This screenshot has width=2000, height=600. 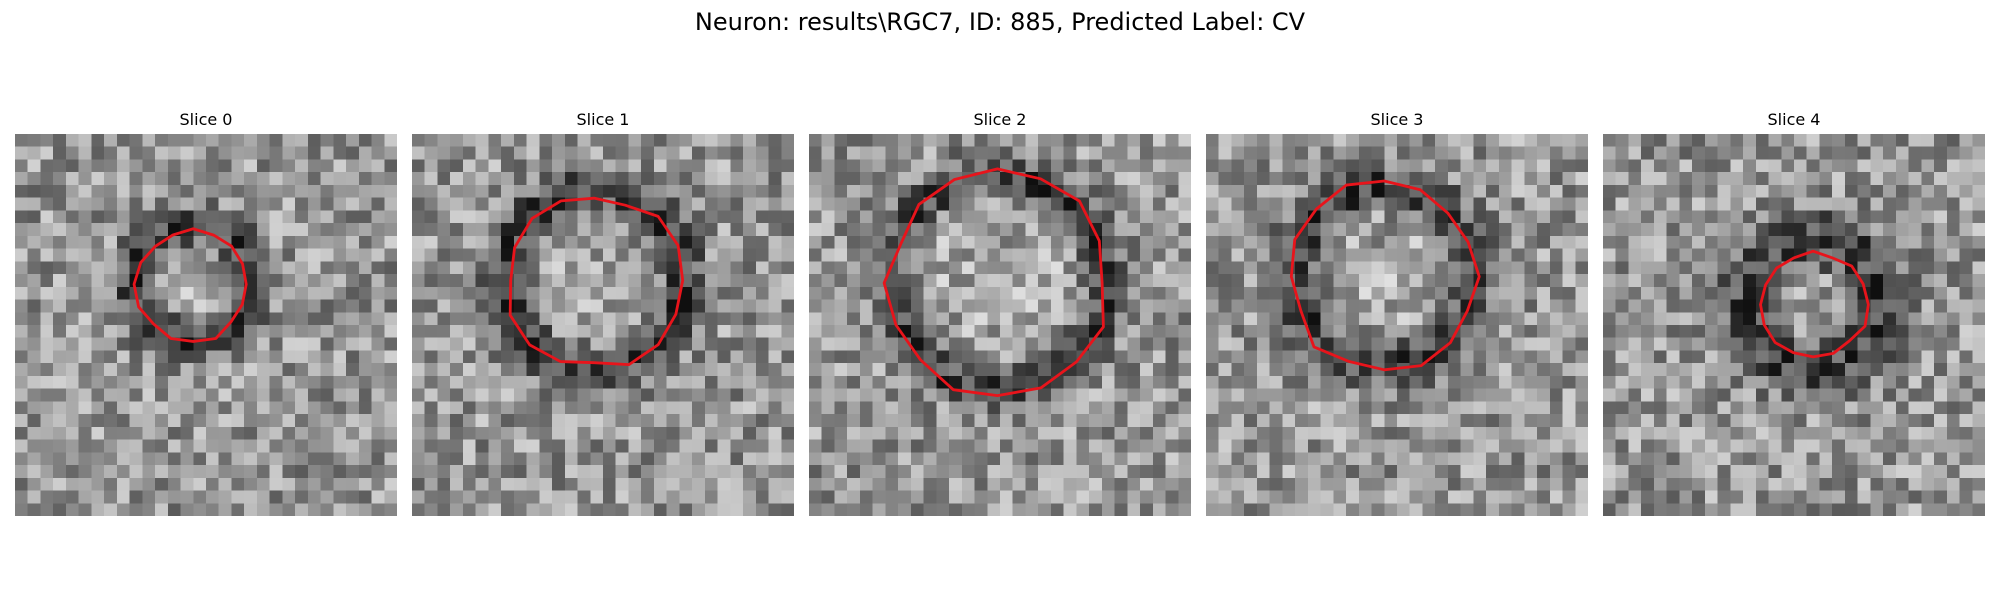 I want to click on slice-title-1: Slice 1, so click(x=603, y=119).